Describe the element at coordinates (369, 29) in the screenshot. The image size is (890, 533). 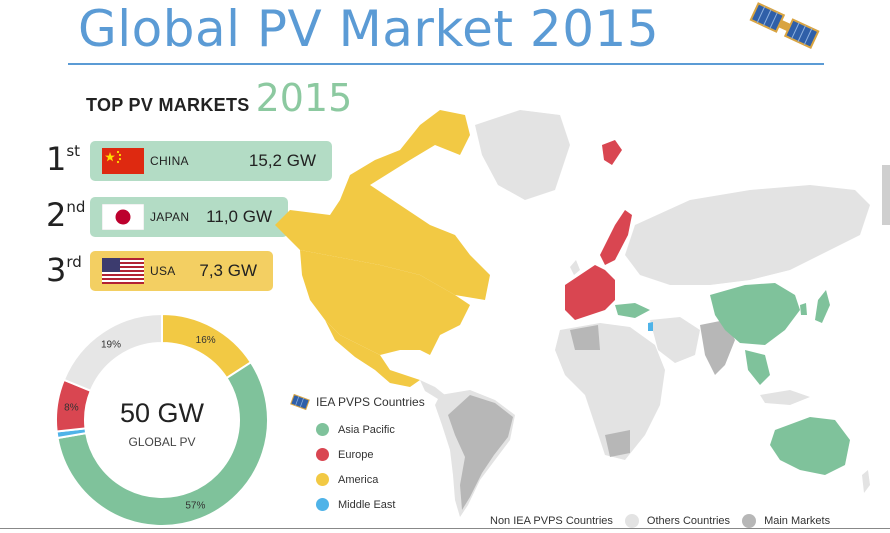
I see `page-title: Global PV Market 2015` at that location.